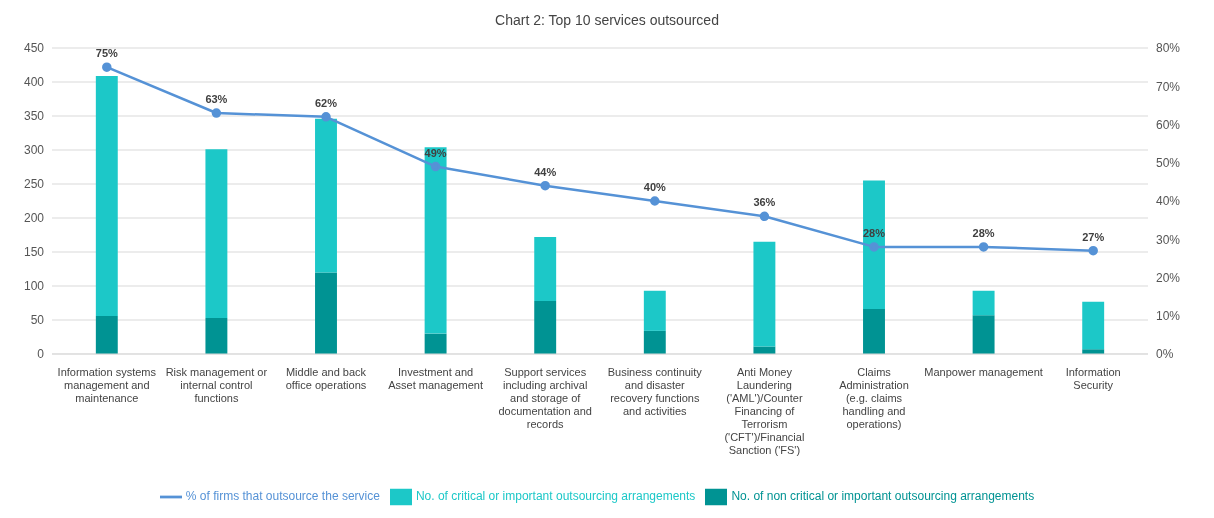 Image resolution: width=1214 pixels, height=518 pixels. Describe the element at coordinates (545, 171) in the screenshot. I see `data-label: 44%` at that location.